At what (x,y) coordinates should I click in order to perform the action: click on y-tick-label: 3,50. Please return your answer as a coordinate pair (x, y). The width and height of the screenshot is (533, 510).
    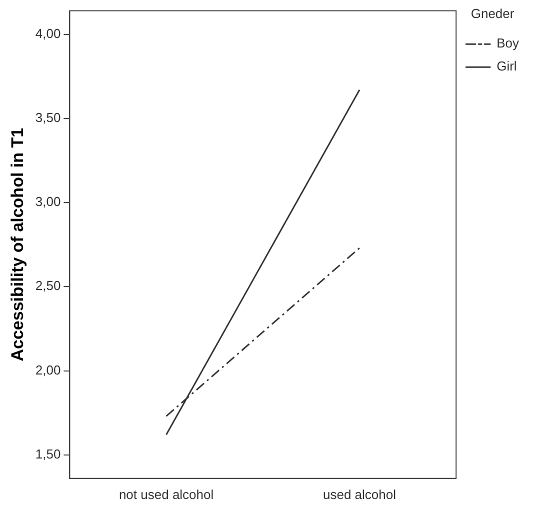
    Looking at the image, I should click on (48, 118).